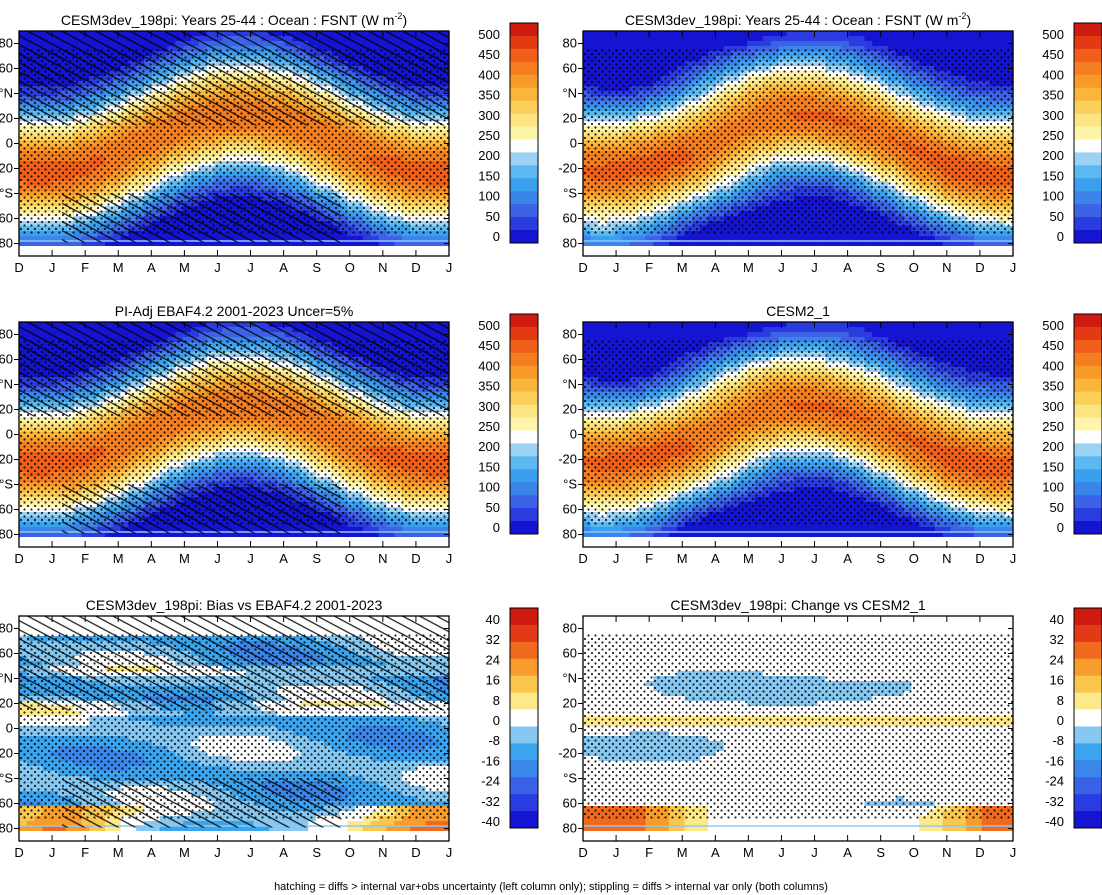 The width and height of the screenshot is (1102, 895). Describe the element at coordinates (489, 115) in the screenshot. I see `colorbar-label: 300` at that location.